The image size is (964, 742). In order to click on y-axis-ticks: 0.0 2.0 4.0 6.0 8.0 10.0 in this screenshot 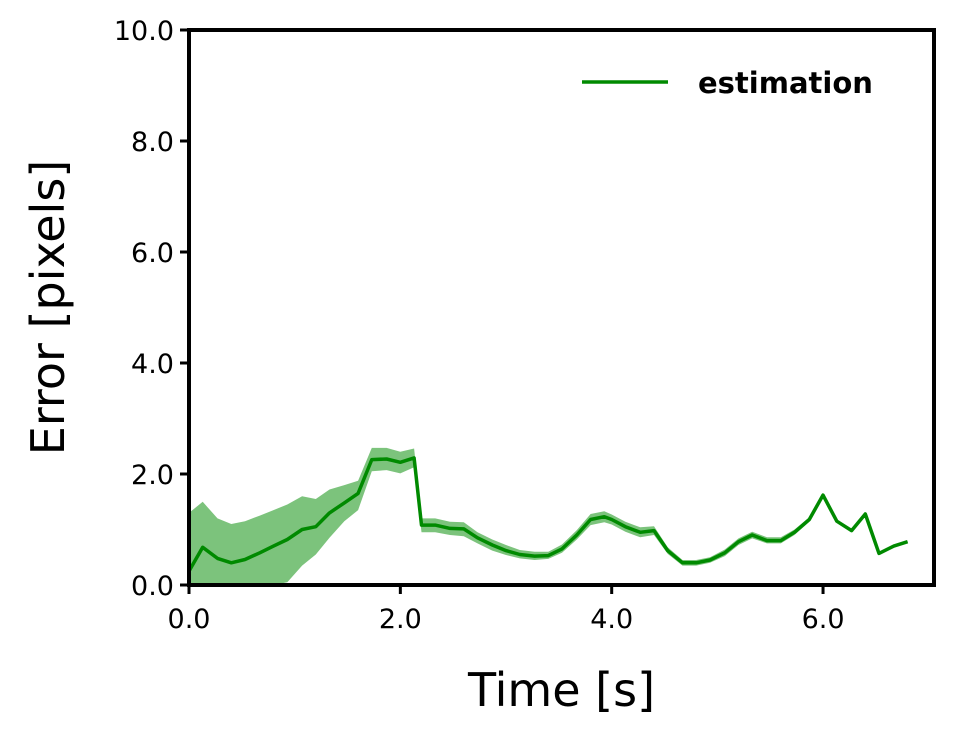, I will do `click(151, 309)`.